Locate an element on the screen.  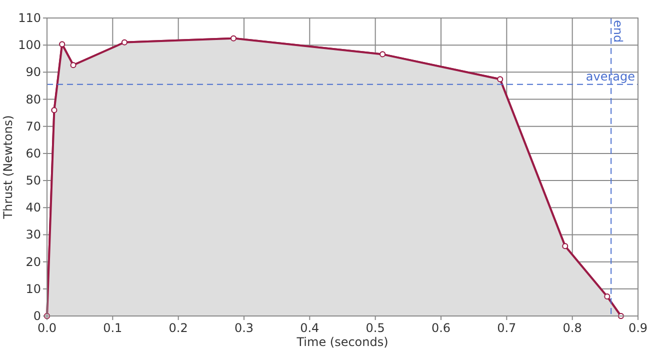
x-tick-label: 0.5 is located at coordinates (375, 328).